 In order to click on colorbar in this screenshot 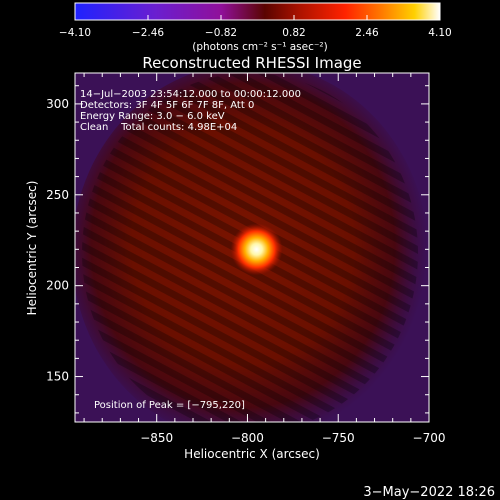, I will do `click(257, 11)`.